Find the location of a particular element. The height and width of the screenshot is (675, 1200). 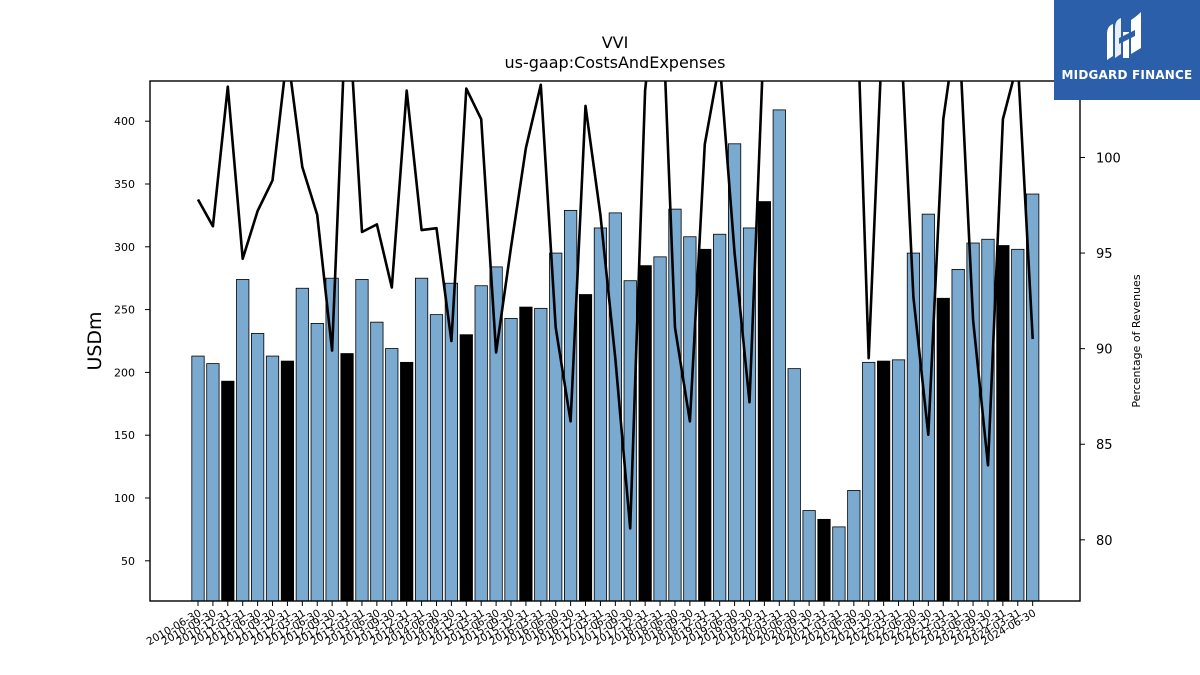

brand-logo-text: MIDGARD FINANCE is located at coordinates (1127, 75).